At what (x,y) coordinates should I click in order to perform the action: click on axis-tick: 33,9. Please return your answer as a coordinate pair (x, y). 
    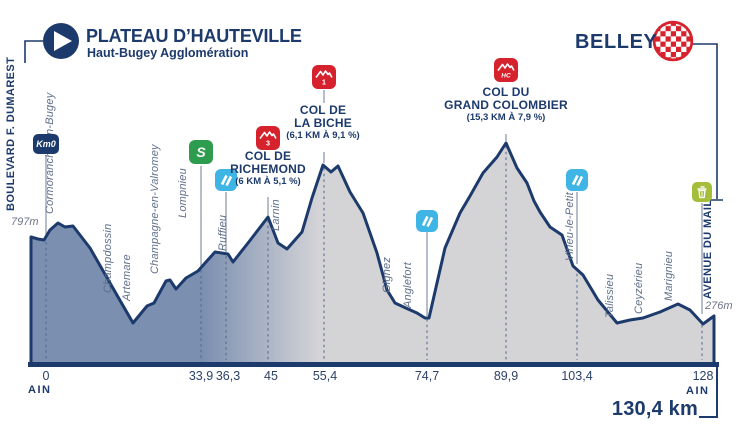
    Looking at the image, I should click on (201, 376).